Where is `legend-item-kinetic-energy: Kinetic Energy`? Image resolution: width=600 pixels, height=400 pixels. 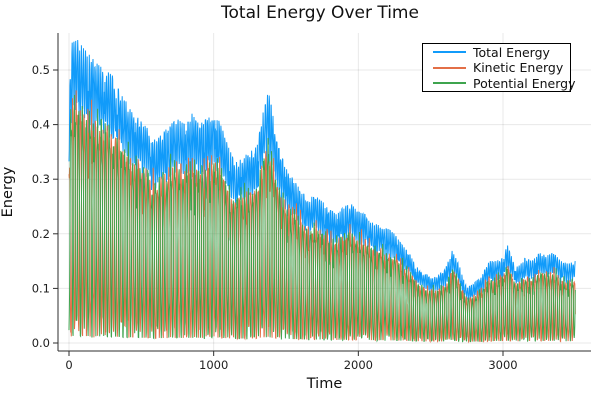 legend-item-kinetic-energy: Kinetic Energy is located at coordinates (496, 67).